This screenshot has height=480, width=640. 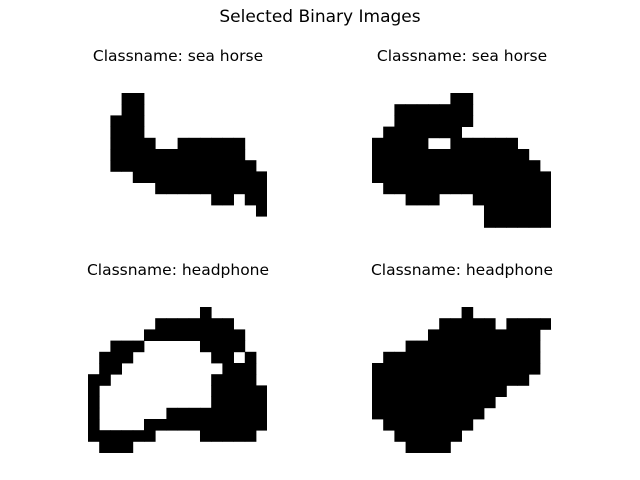 What do you see at coordinates (462, 270) in the screenshot?
I see `panel-title: Classname: headphone` at bounding box center [462, 270].